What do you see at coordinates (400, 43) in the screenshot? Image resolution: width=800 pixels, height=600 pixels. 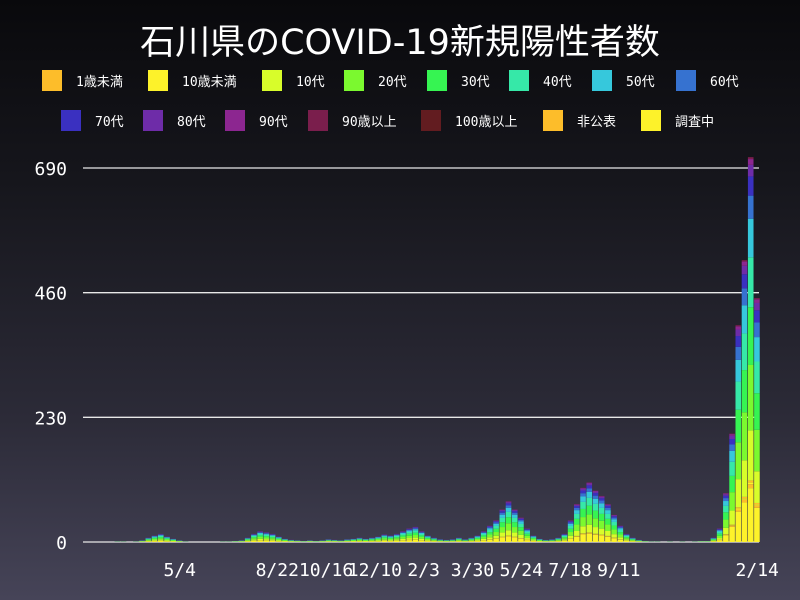 I see `chart-title: 石川県のCOVID-19新規陽性者数` at bounding box center [400, 43].